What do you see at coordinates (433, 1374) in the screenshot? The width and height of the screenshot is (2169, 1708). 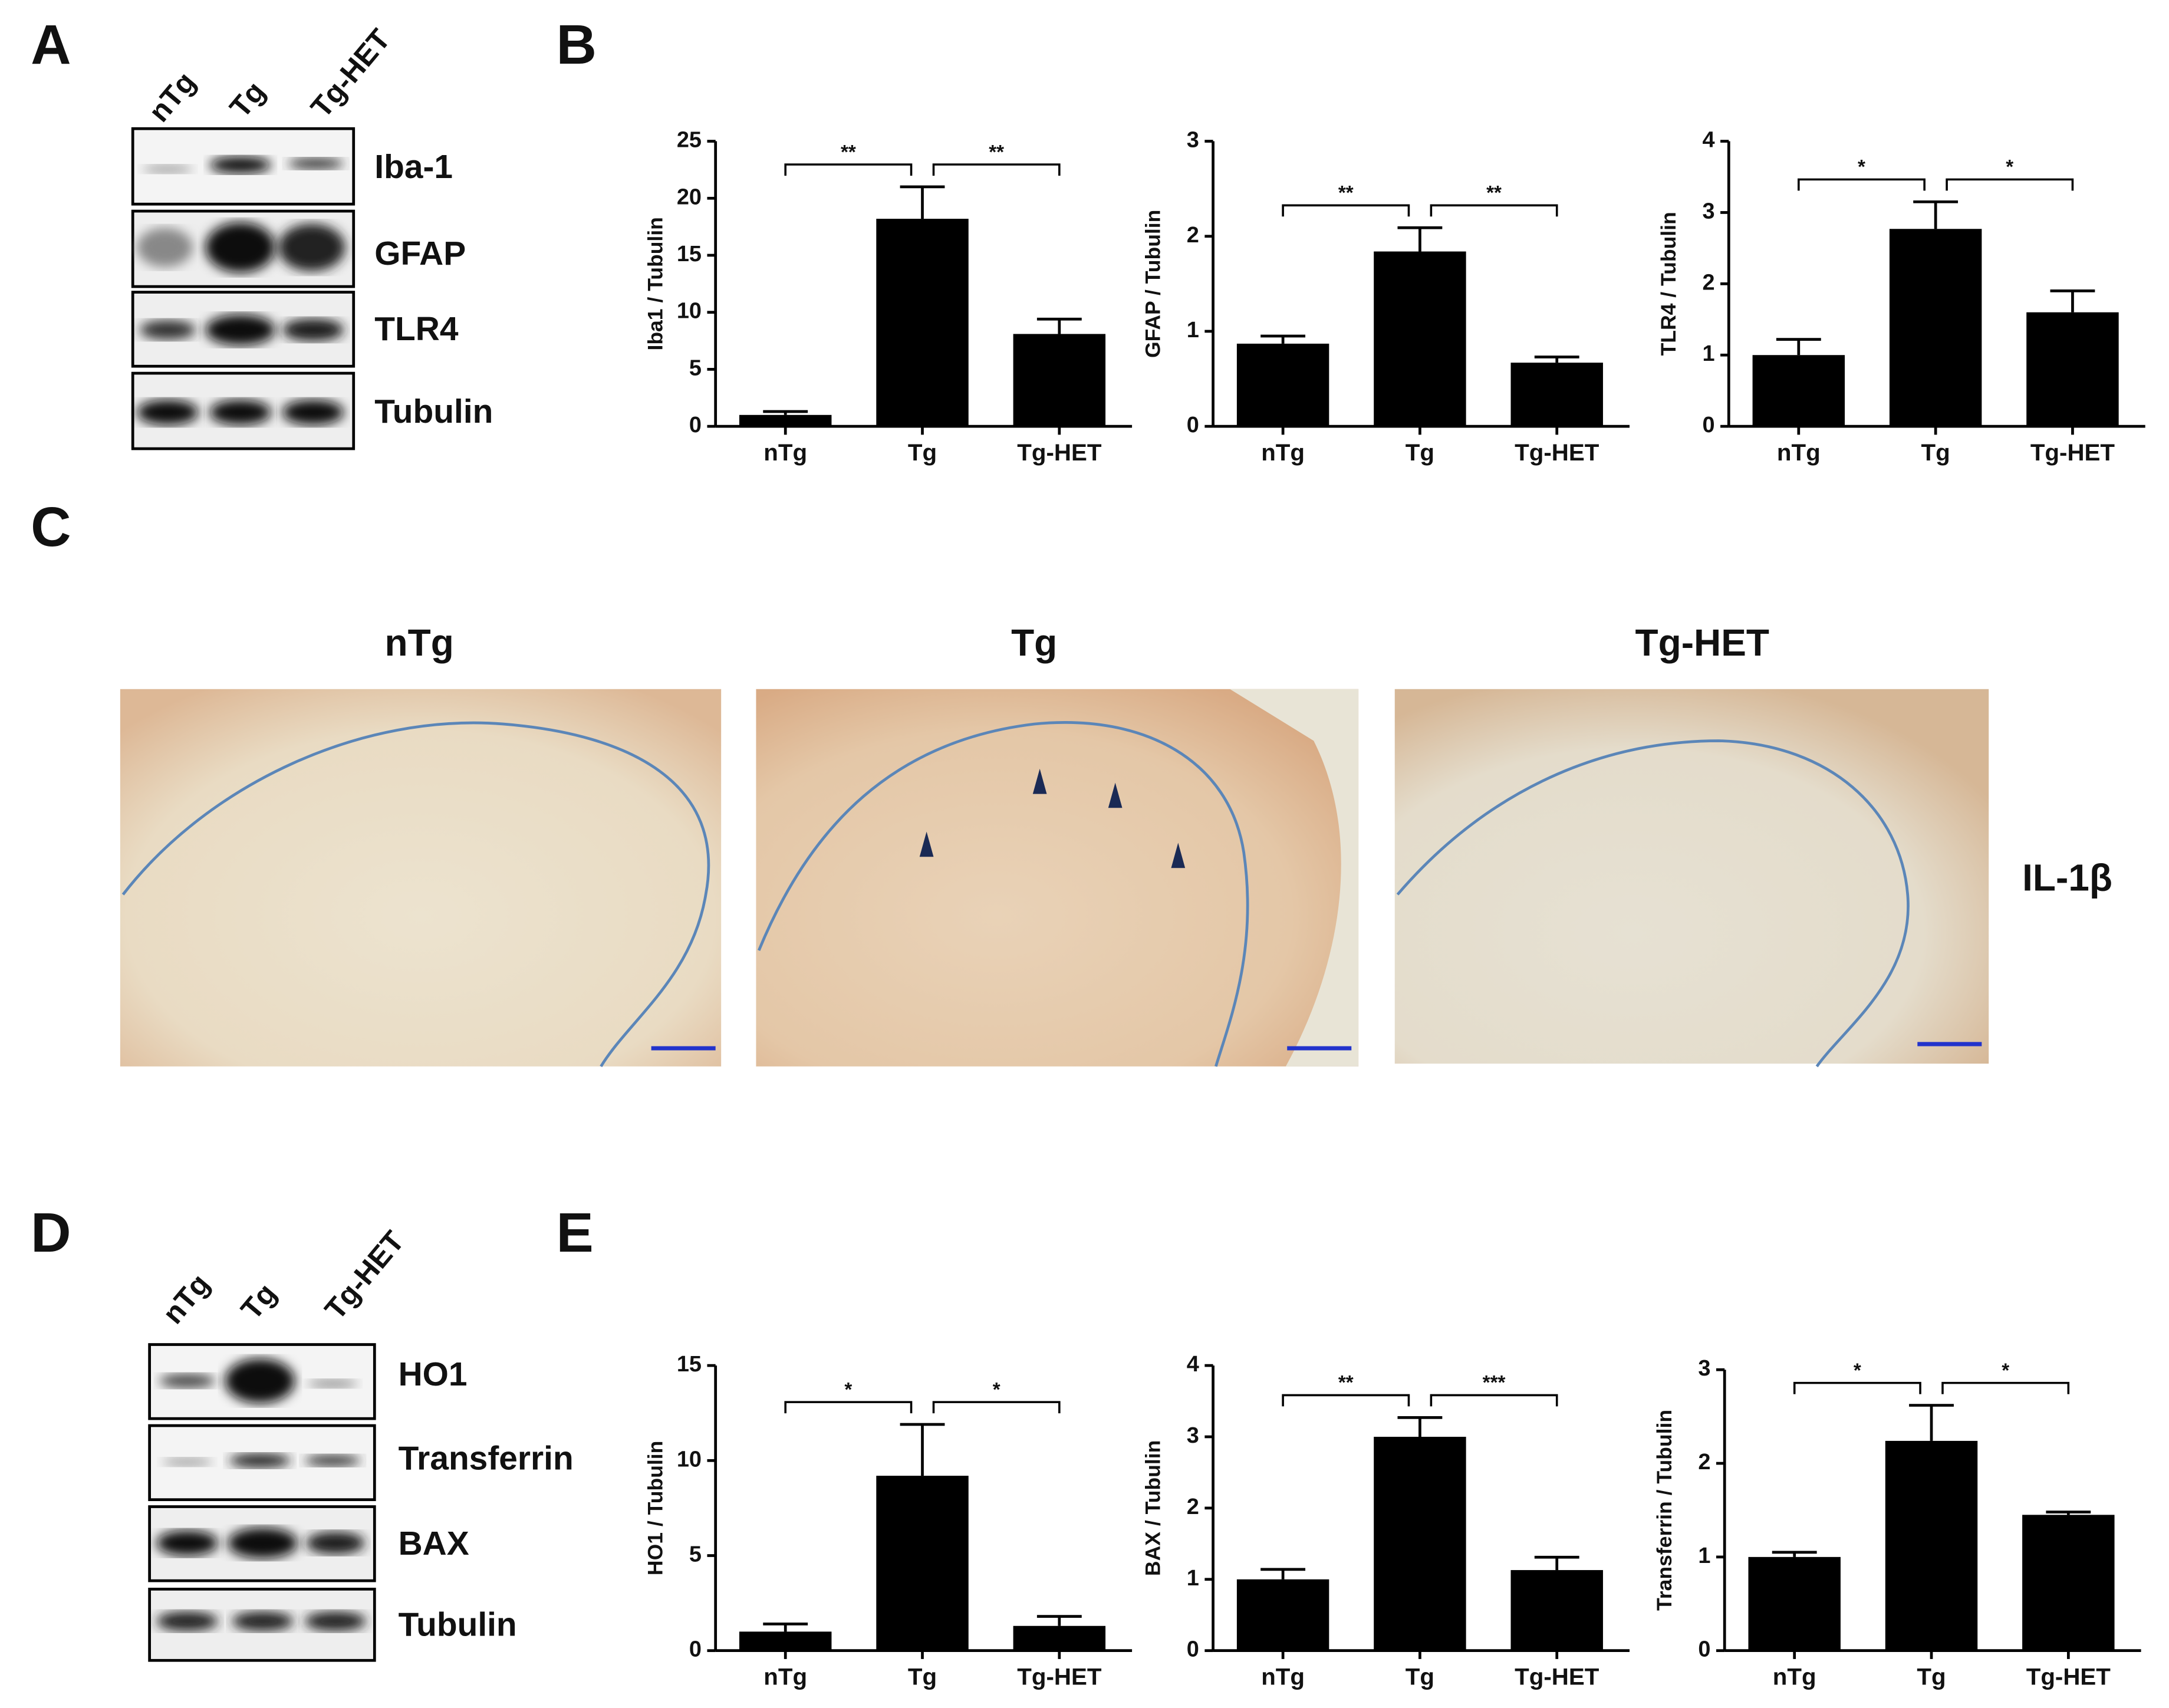 I see `band-label: HO1` at bounding box center [433, 1374].